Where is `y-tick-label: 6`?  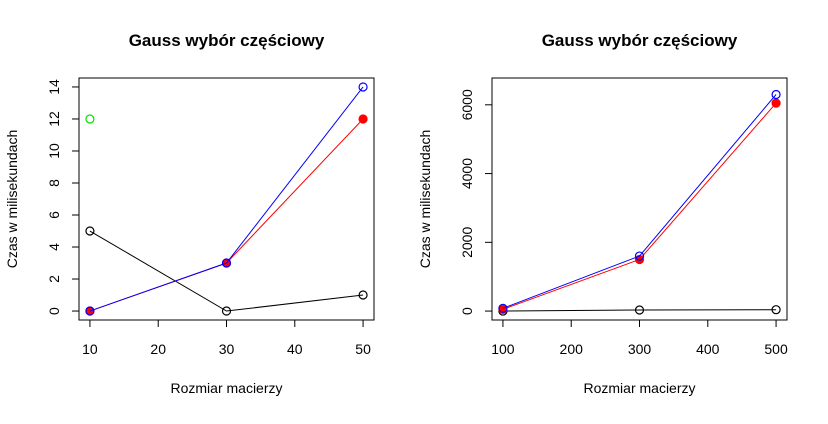
y-tick-label: 6 is located at coordinates (54, 215).